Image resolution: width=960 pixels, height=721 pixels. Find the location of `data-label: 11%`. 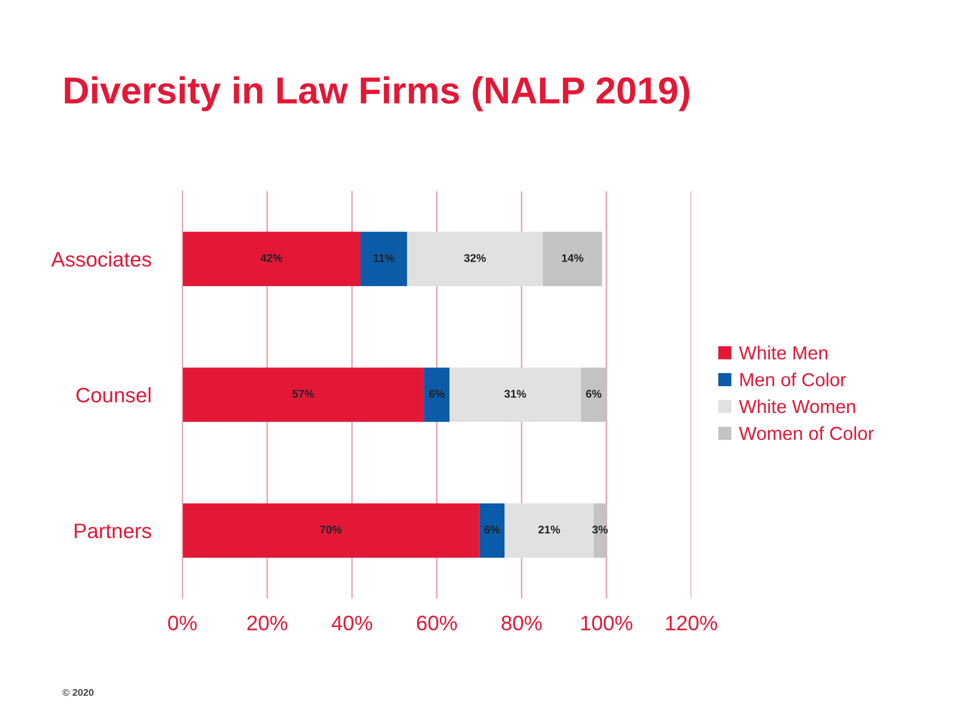

data-label: 11% is located at coordinates (384, 258).